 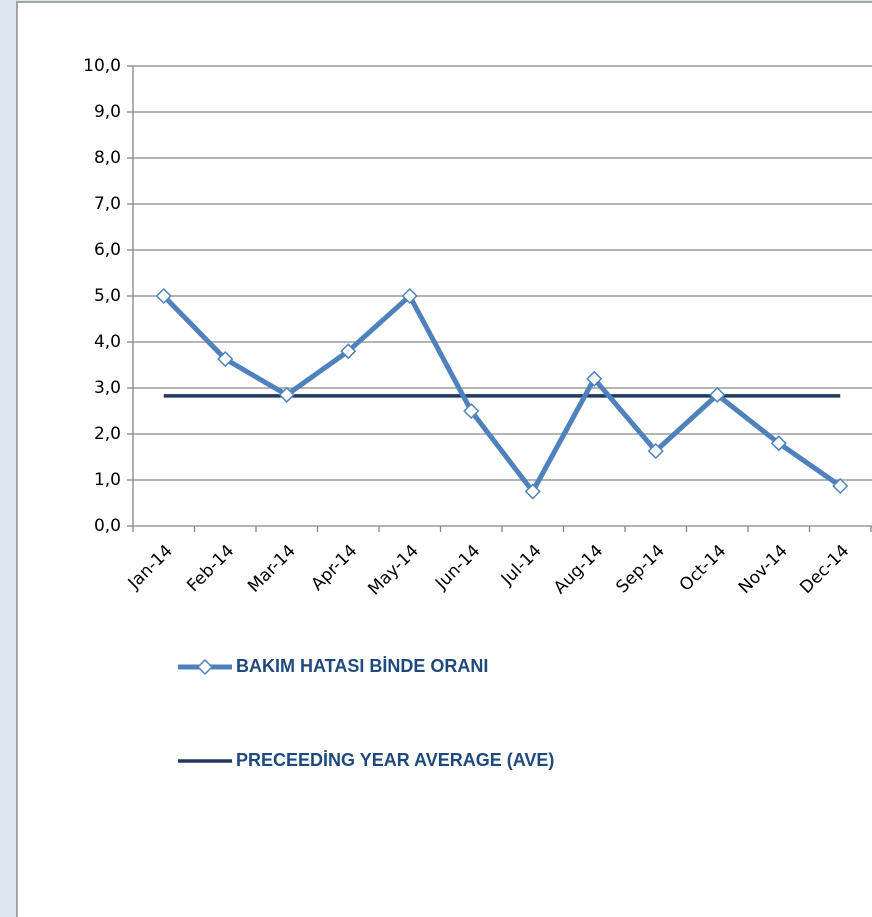 What do you see at coordinates (107, 480) in the screenshot?
I see `y-tick-label: 1,0` at bounding box center [107, 480].